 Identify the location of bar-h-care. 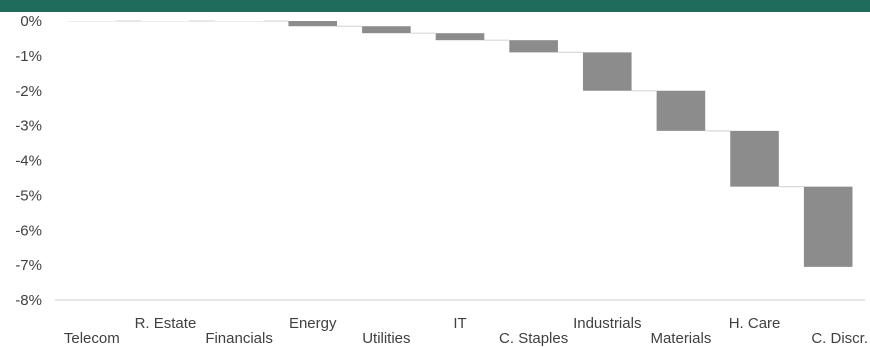
(754, 158).